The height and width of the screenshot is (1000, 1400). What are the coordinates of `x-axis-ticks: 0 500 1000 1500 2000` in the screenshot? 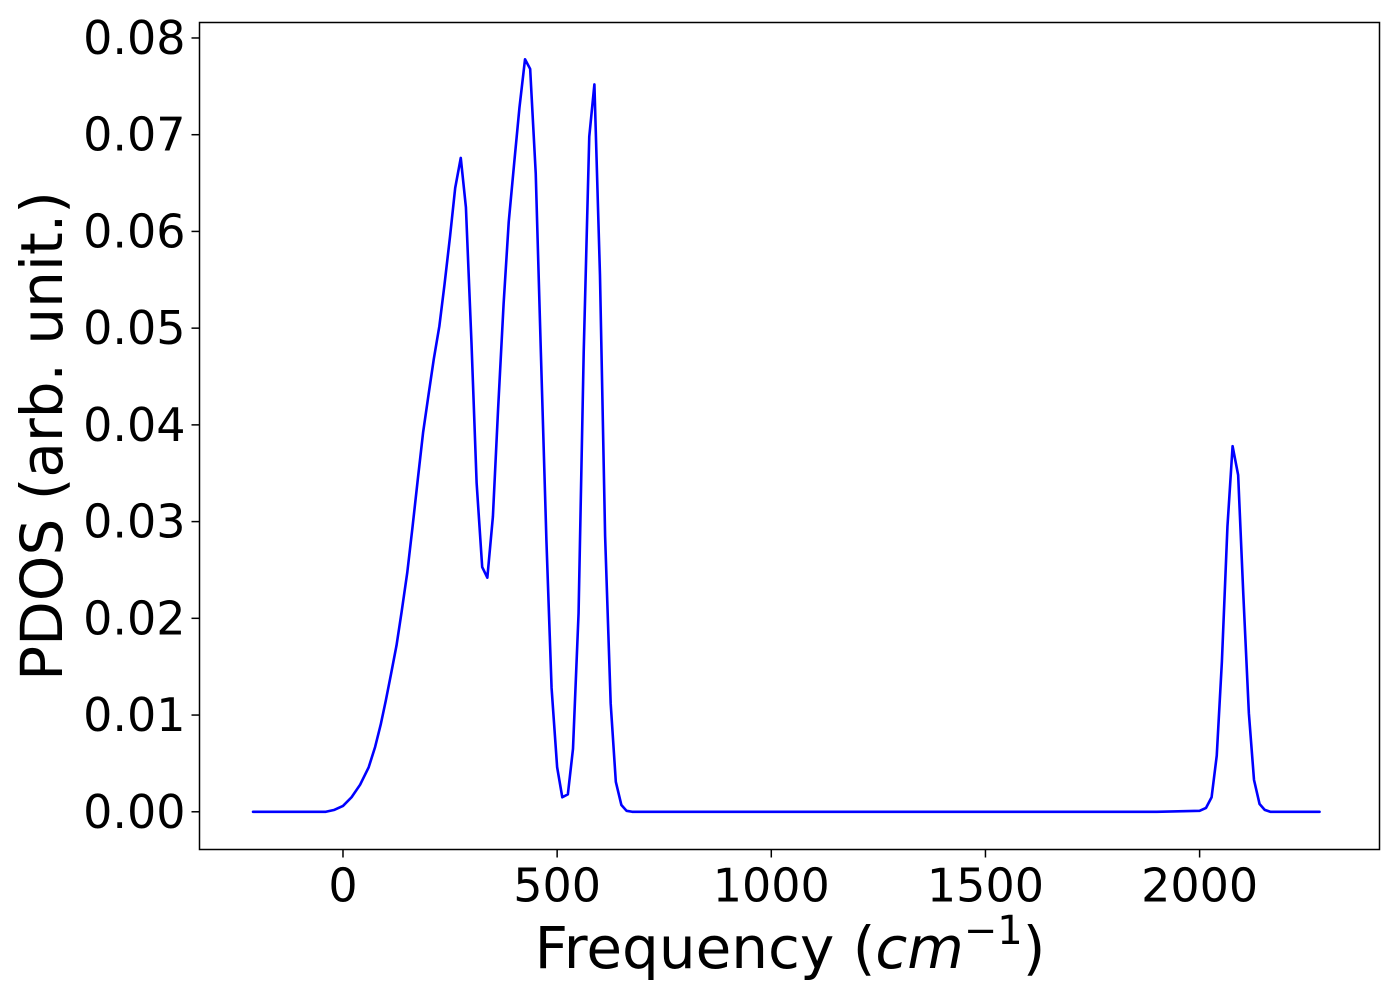 It's located at (793, 881).